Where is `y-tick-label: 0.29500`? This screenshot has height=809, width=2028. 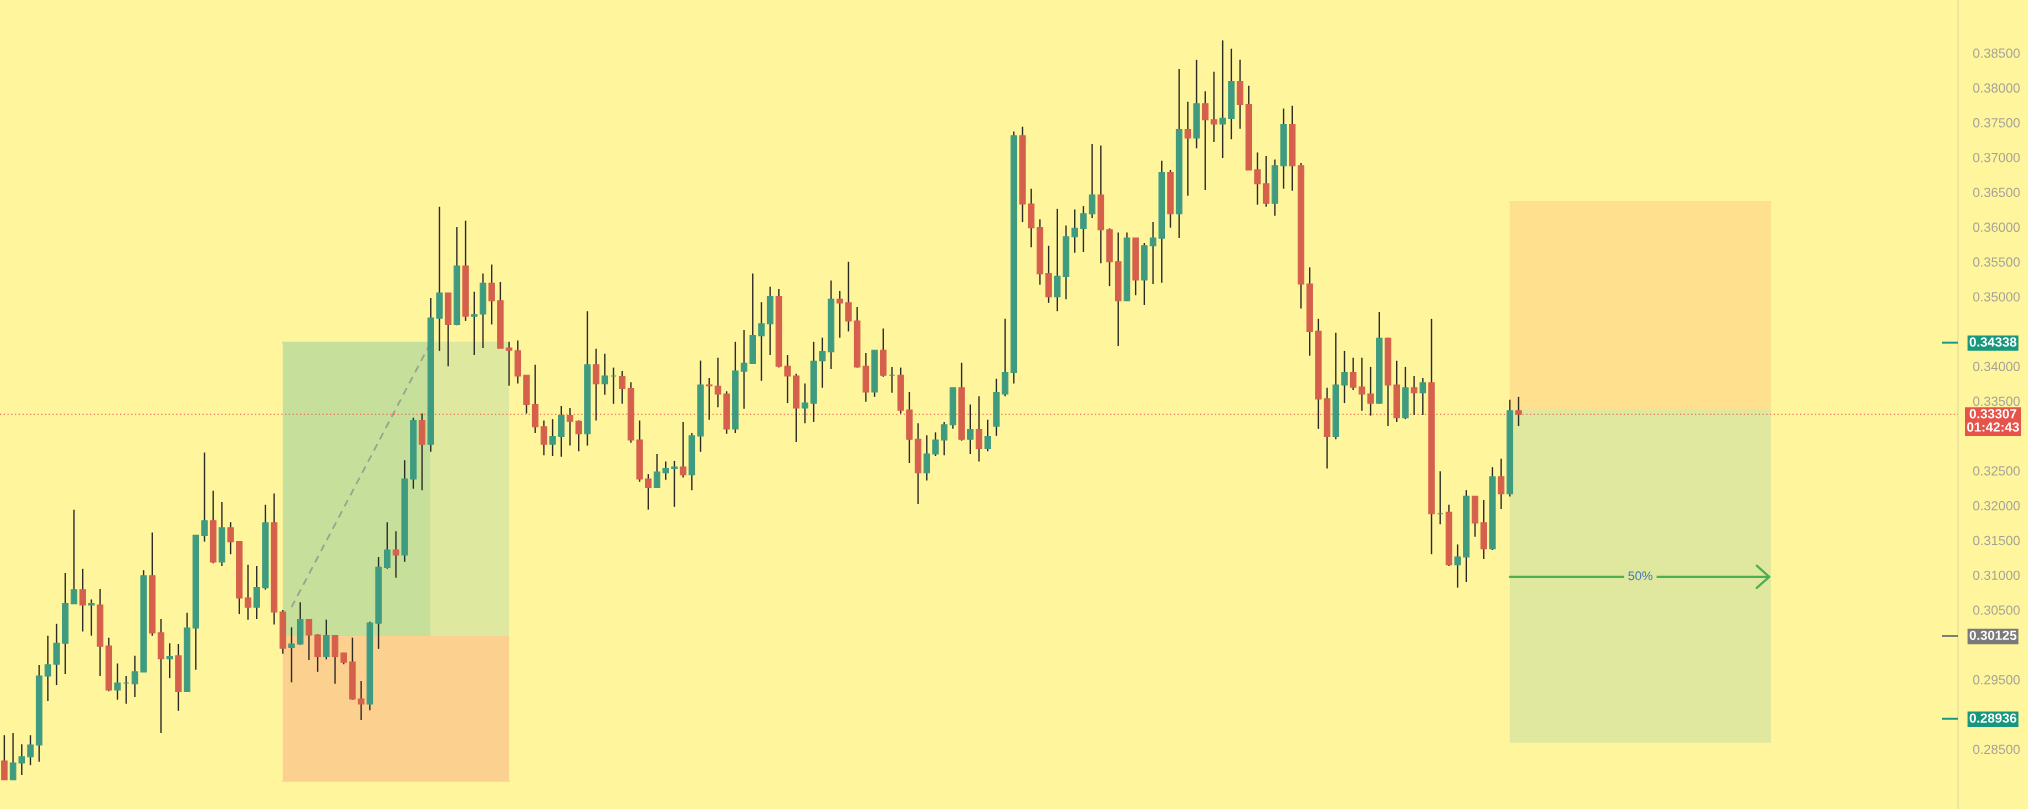
y-tick-label: 0.29500 is located at coordinates (1996, 680).